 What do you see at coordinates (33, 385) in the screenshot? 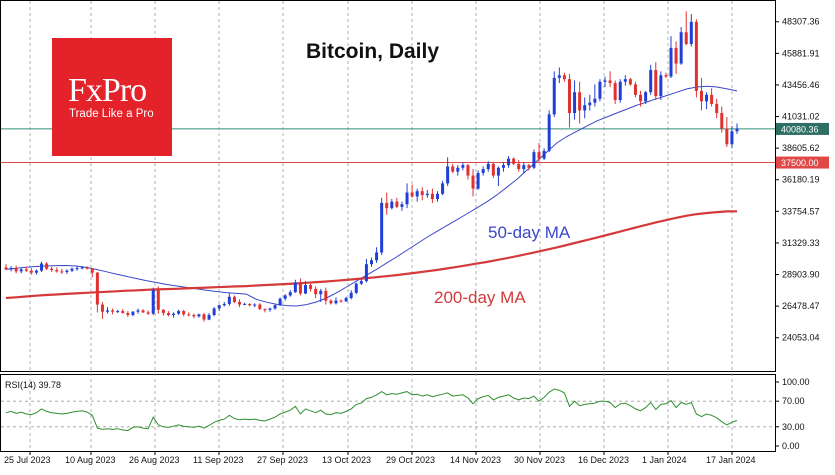
I see `rsi-label: RSI(14) 39.78` at bounding box center [33, 385].